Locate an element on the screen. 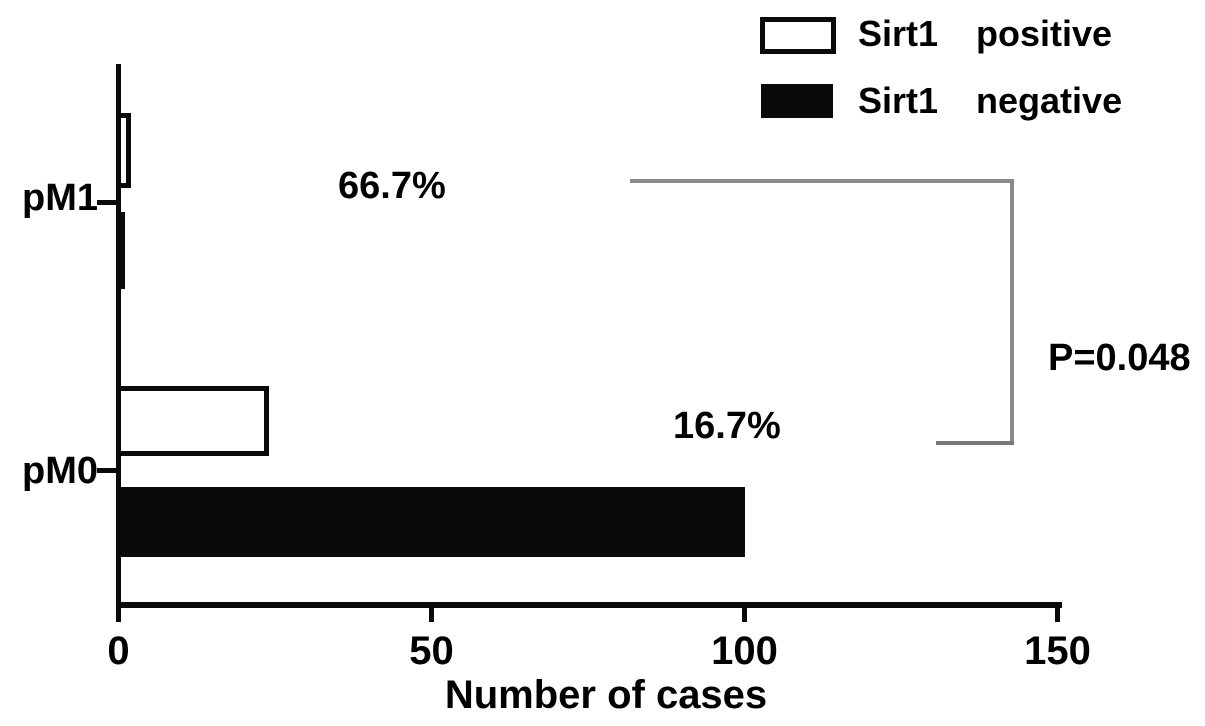  legend-swatch-sirt1-positive is located at coordinates (798, 35).